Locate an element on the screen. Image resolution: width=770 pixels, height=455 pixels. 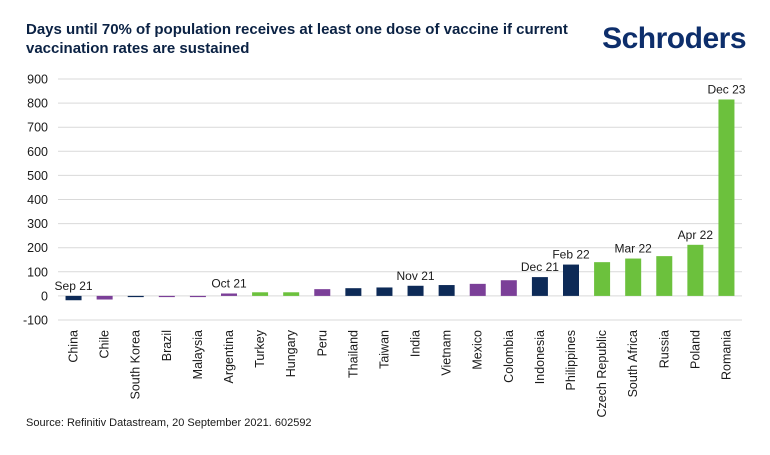
bar-turkey is located at coordinates (260, 294).